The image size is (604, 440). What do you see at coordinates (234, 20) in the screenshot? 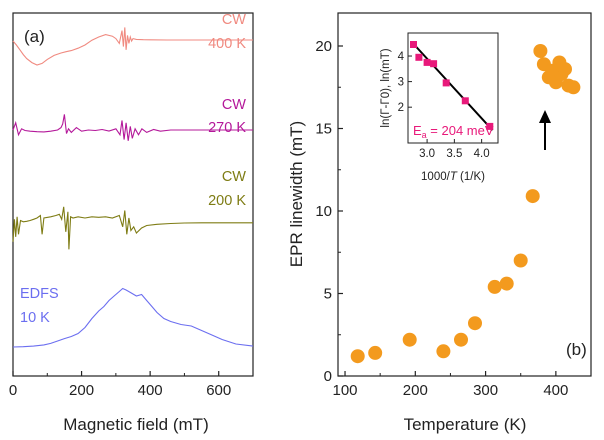
I see `series-label-0-line1: CW` at bounding box center [234, 20].